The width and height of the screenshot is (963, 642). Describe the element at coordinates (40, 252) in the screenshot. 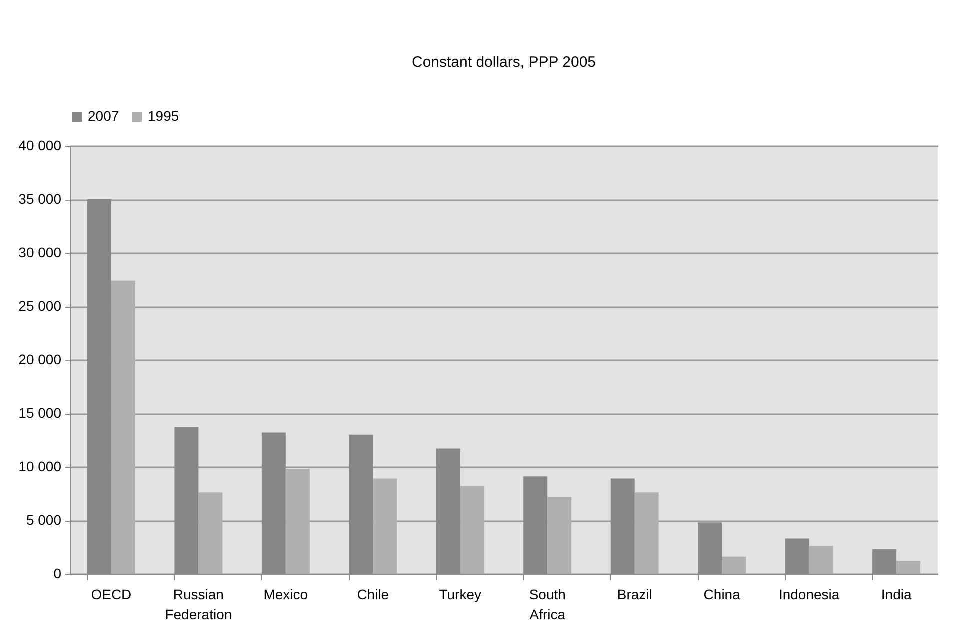

I see `y-tick-label: 30 000` at that location.